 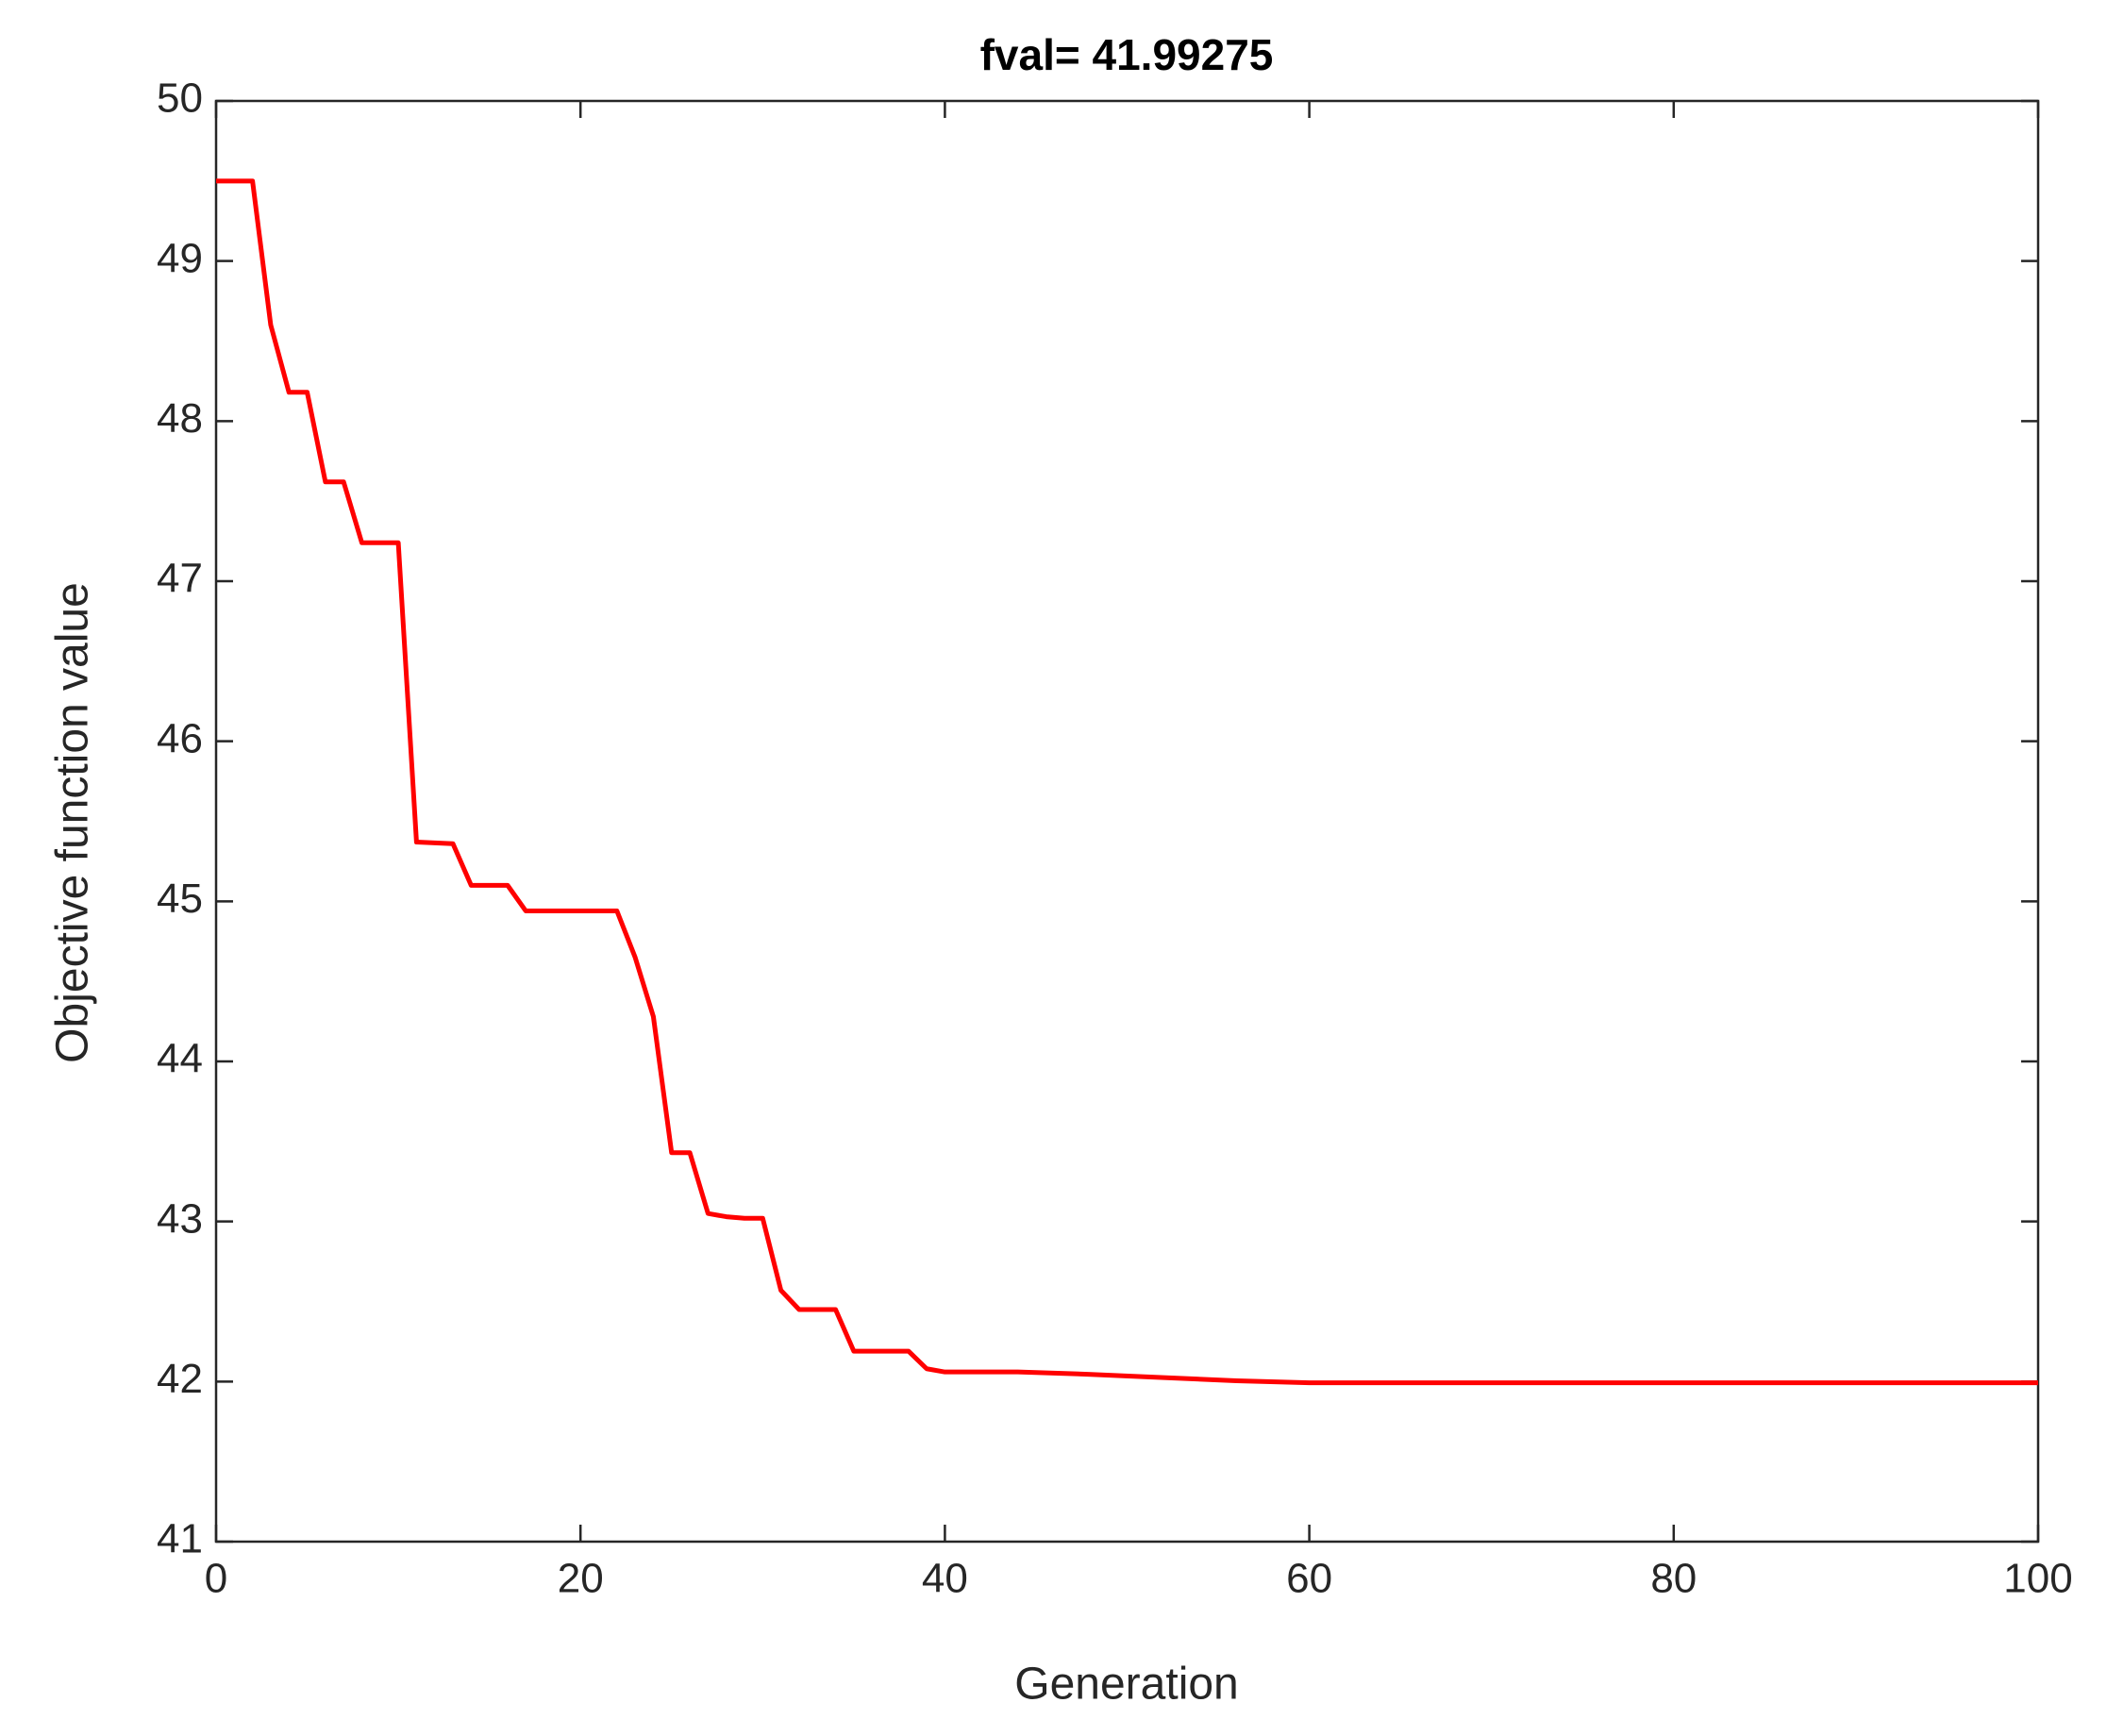 I want to click on y-tick-label: 47, so click(x=180, y=579).